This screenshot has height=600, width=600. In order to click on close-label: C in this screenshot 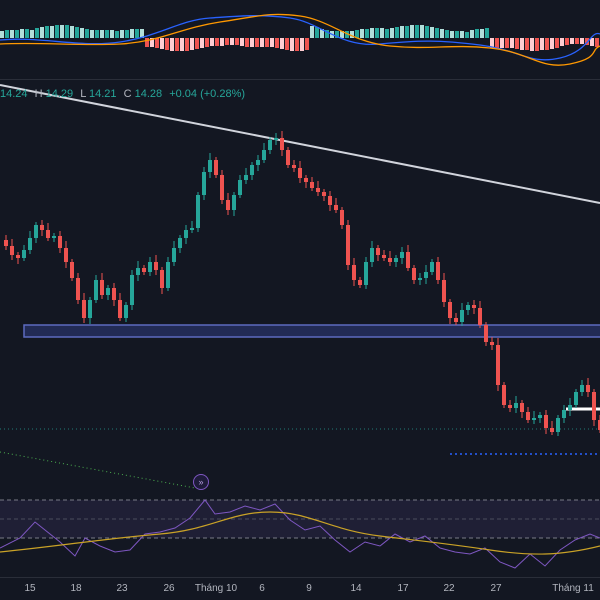, I will do `click(127, 94)`.